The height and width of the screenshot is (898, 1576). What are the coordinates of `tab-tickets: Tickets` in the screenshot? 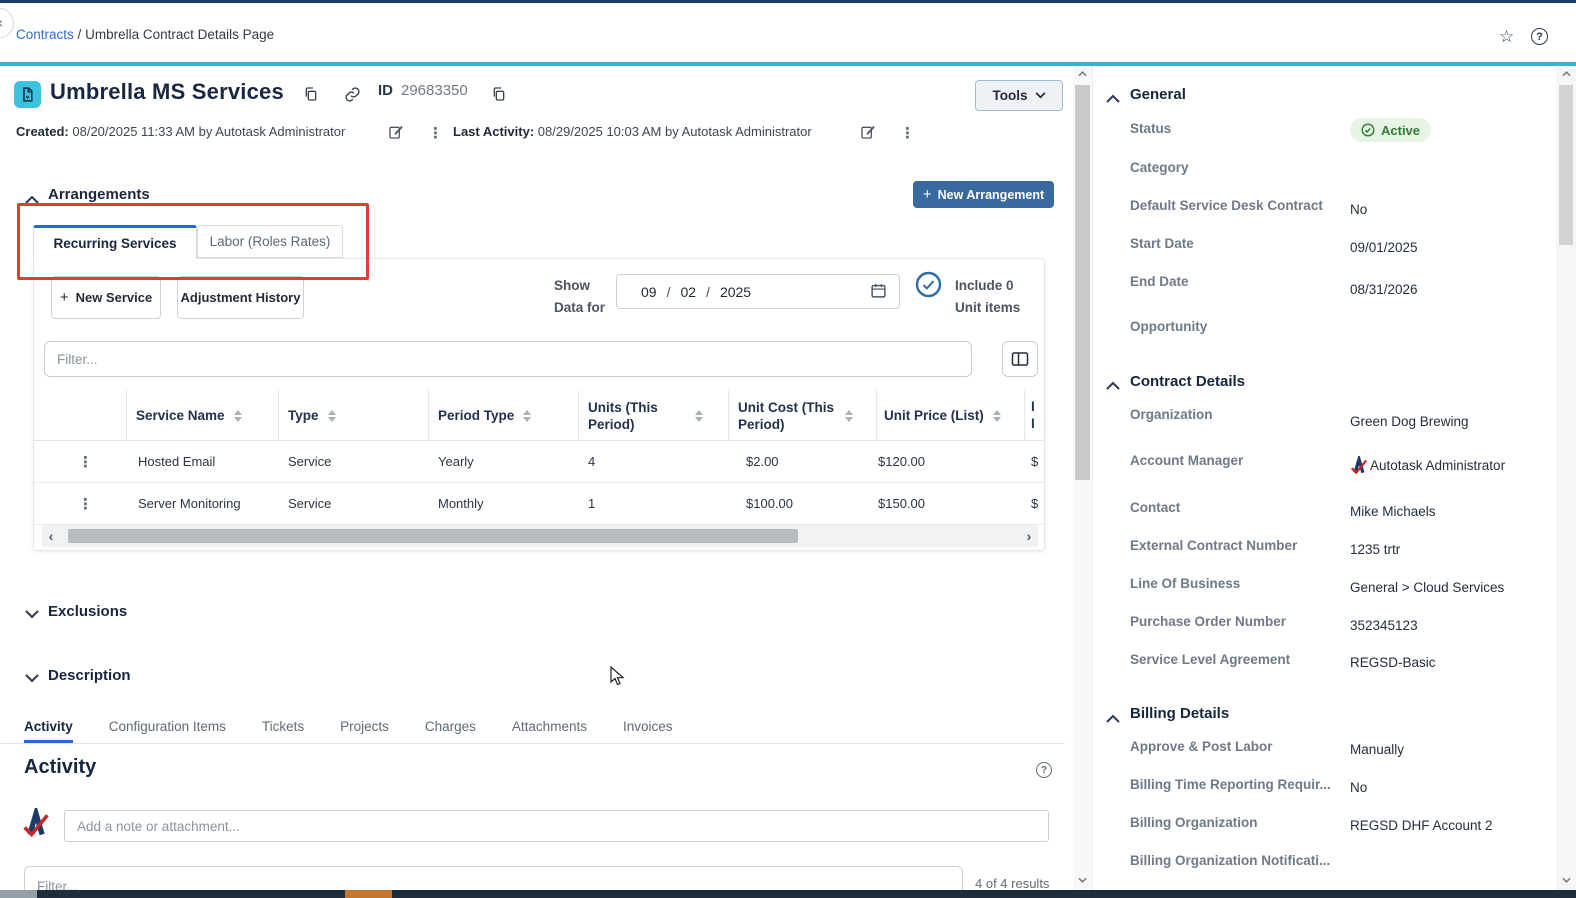 It's located at (283, 726).